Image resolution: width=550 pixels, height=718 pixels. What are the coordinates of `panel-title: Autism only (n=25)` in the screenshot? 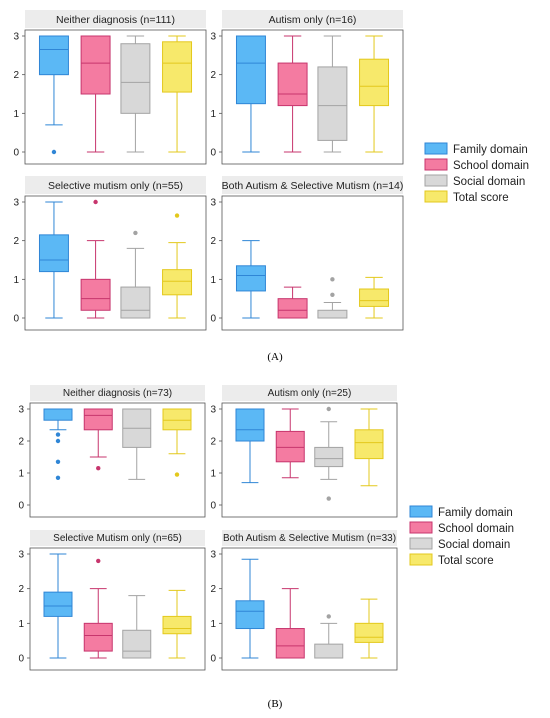 It's located at (310, 393).